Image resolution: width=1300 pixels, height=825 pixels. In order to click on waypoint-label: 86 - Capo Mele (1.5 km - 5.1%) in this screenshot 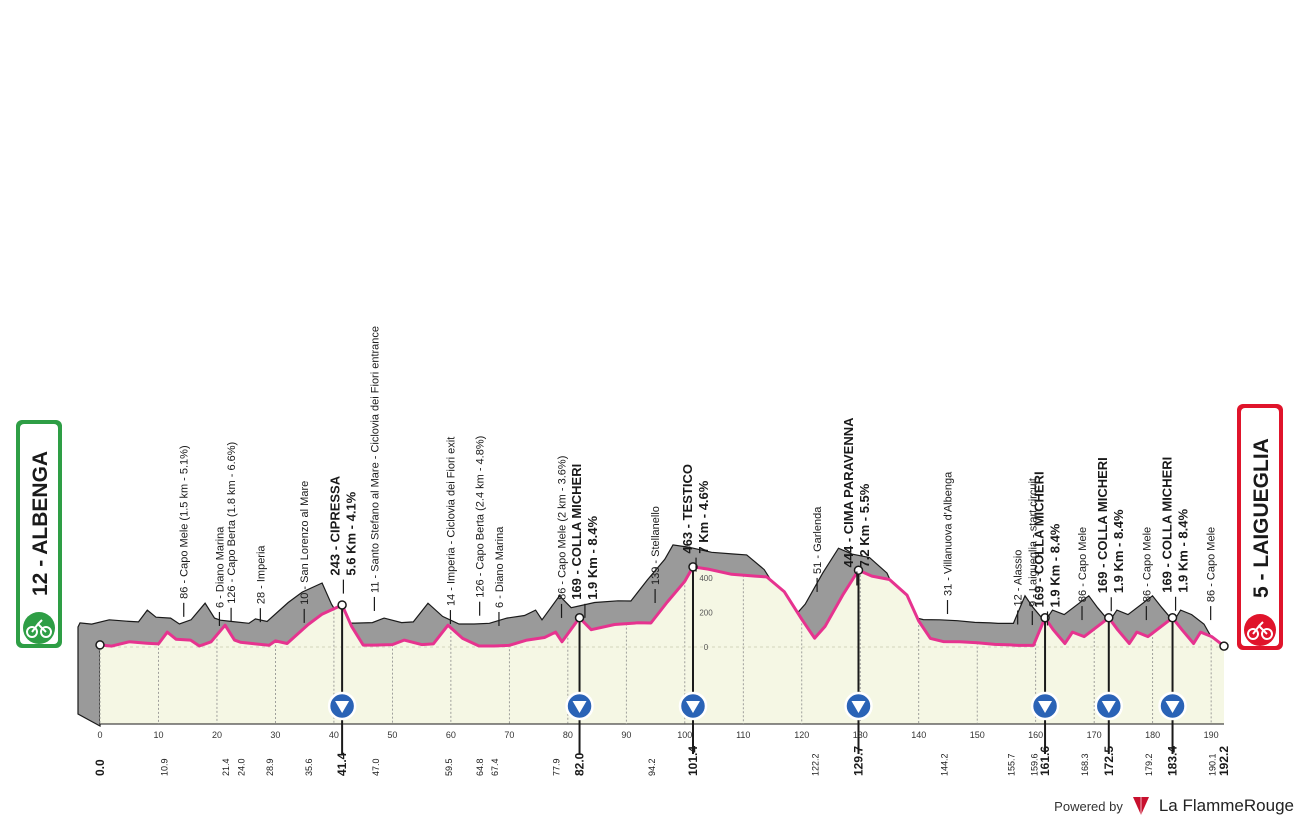, I will do `click(185, 521)`.